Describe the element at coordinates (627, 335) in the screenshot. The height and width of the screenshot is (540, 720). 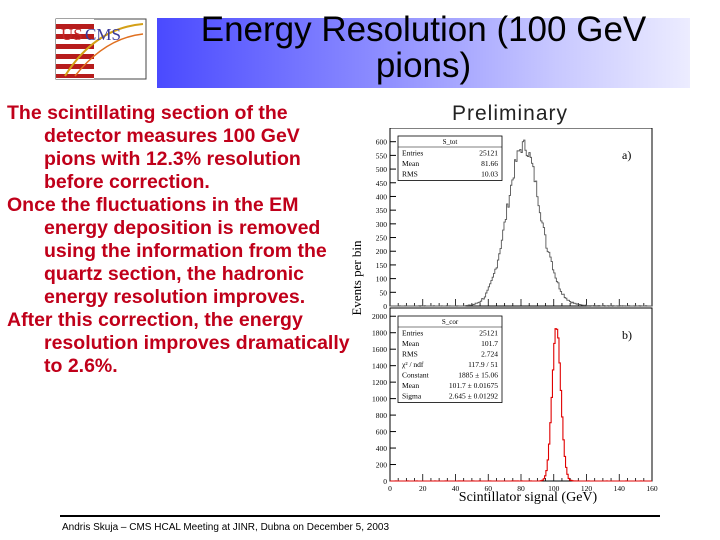
I see `panel-label-2: b)` at that location.